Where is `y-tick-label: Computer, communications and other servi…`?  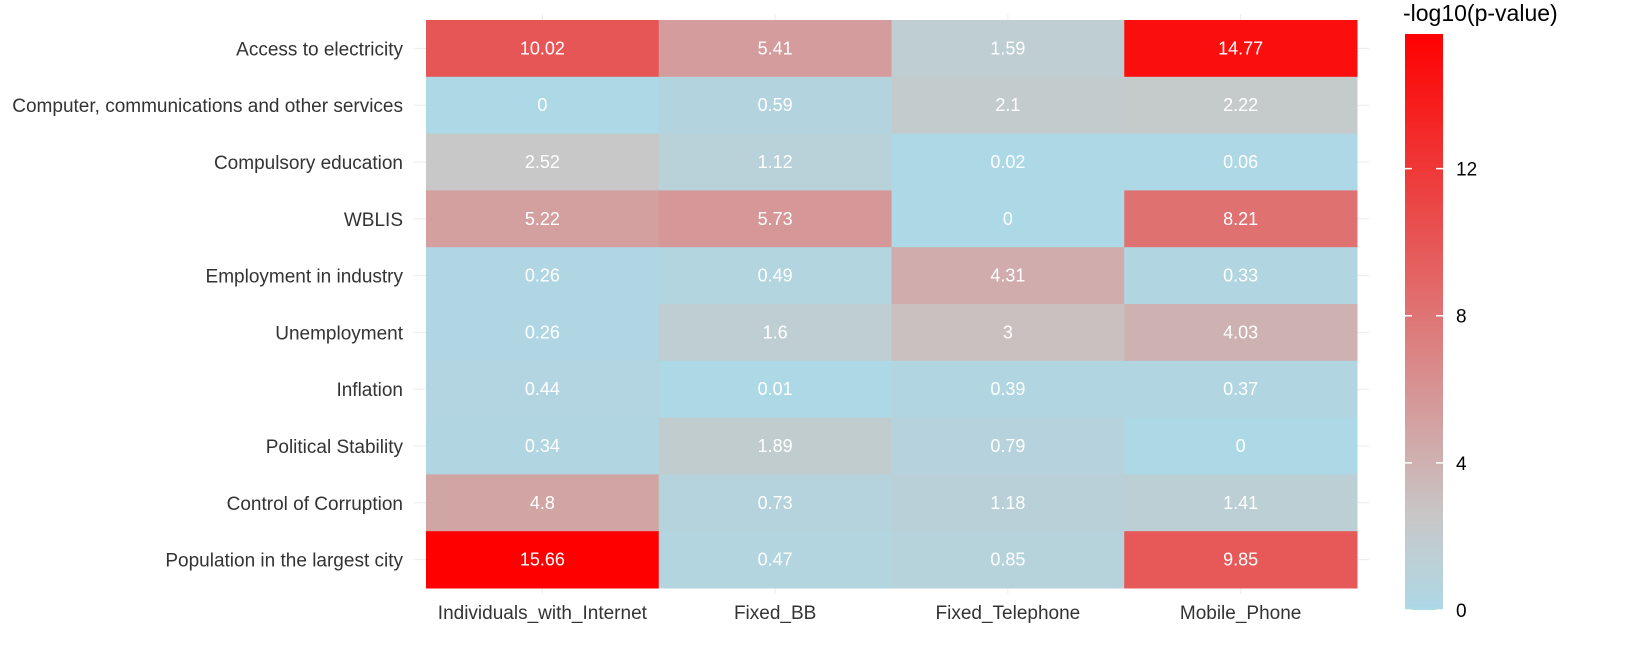
y-tick-label: Computer, communications and other servi… is located at coordinates (207, 106).